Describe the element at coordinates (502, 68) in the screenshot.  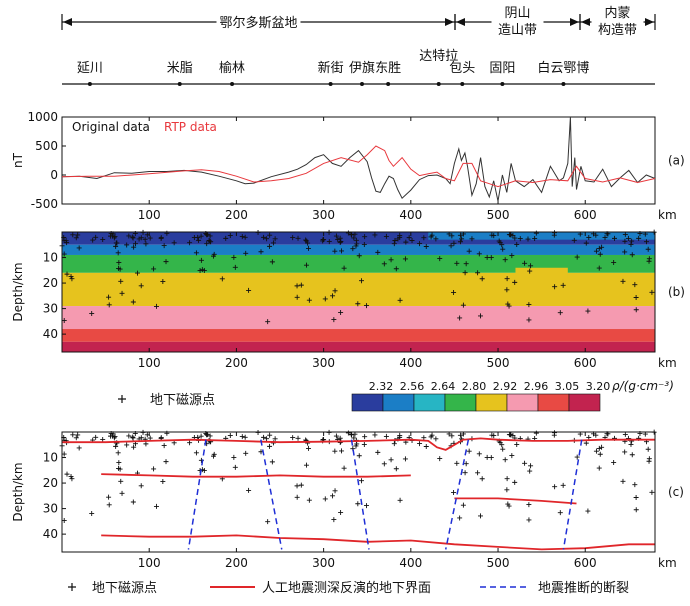
I see `station-label: 固阳` at that location.